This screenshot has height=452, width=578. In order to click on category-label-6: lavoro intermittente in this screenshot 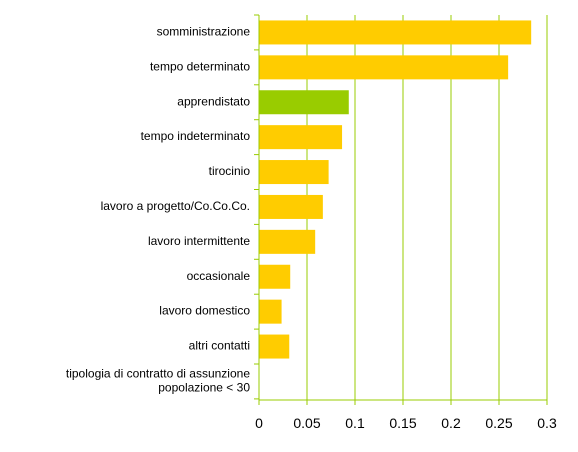, I will do `click(199, 241)`.